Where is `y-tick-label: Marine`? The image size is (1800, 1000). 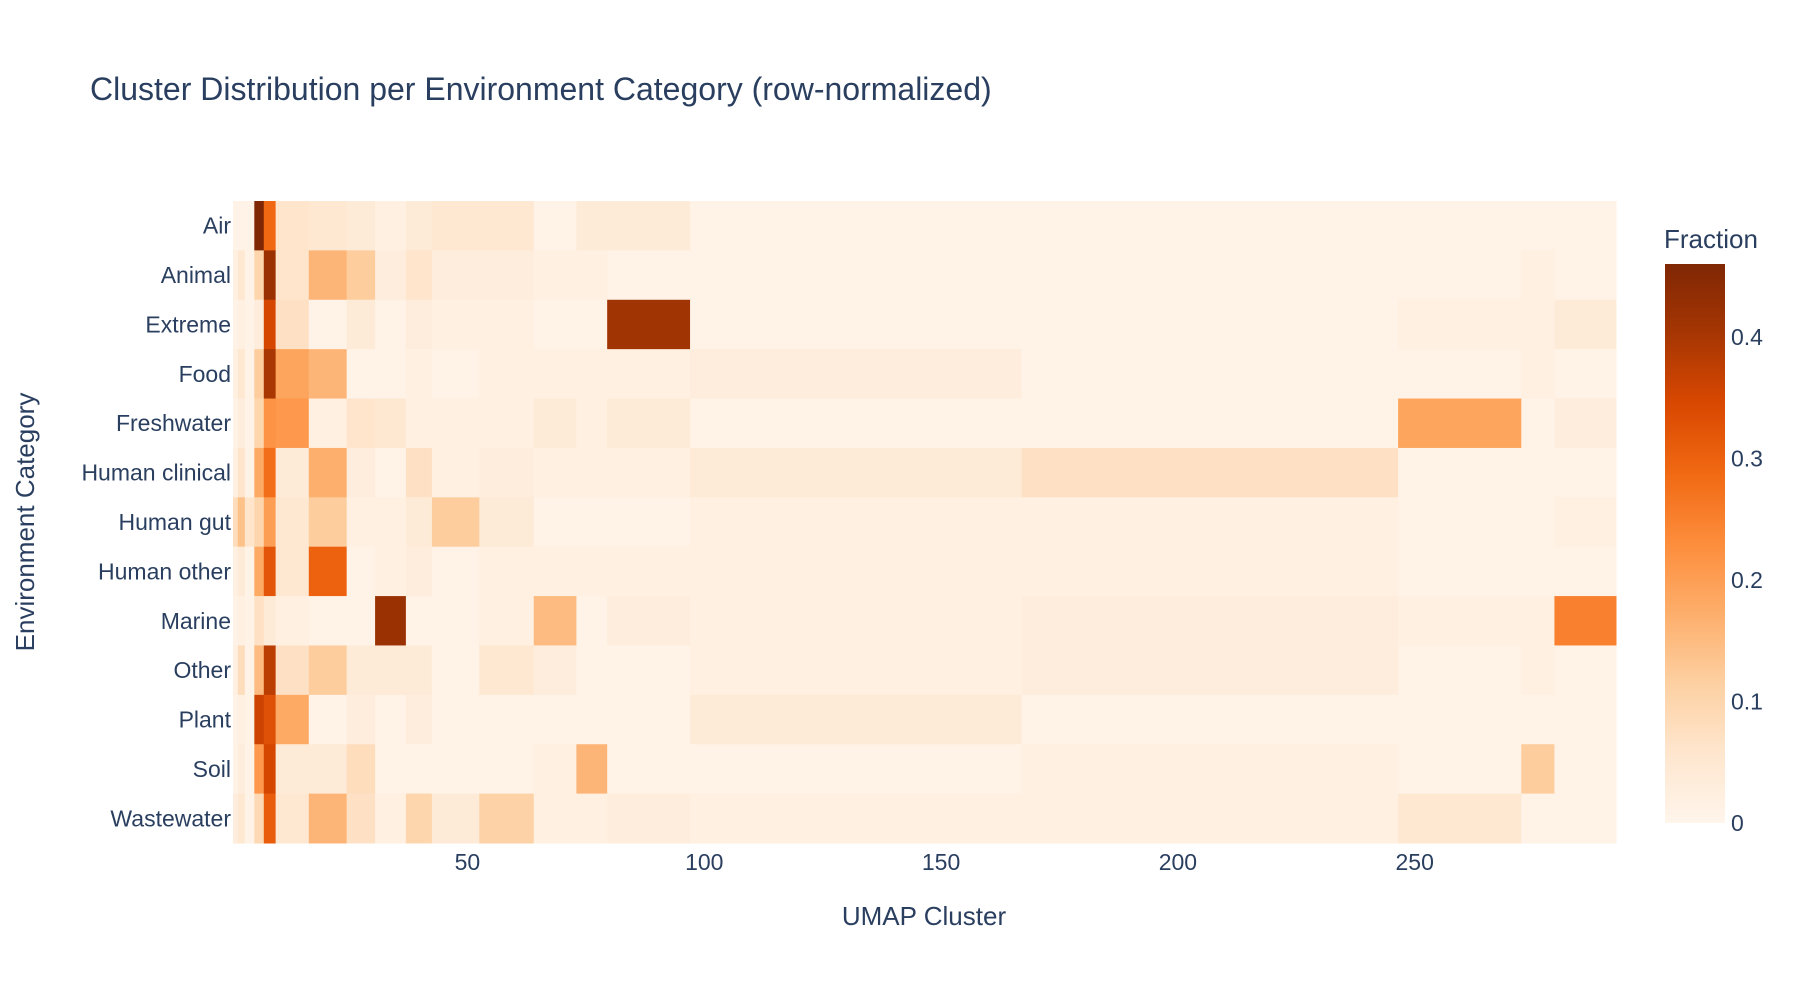
y-tick-label: Marine is located at coordinates (196, 621).